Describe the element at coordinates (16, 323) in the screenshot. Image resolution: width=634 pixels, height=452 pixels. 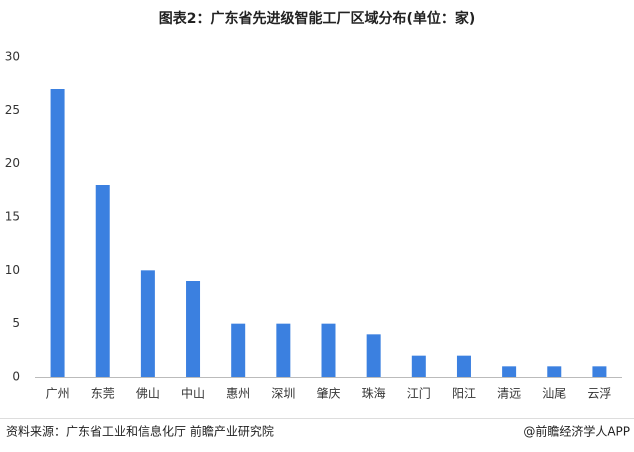
I see `y-tick-label: 5` at that location.